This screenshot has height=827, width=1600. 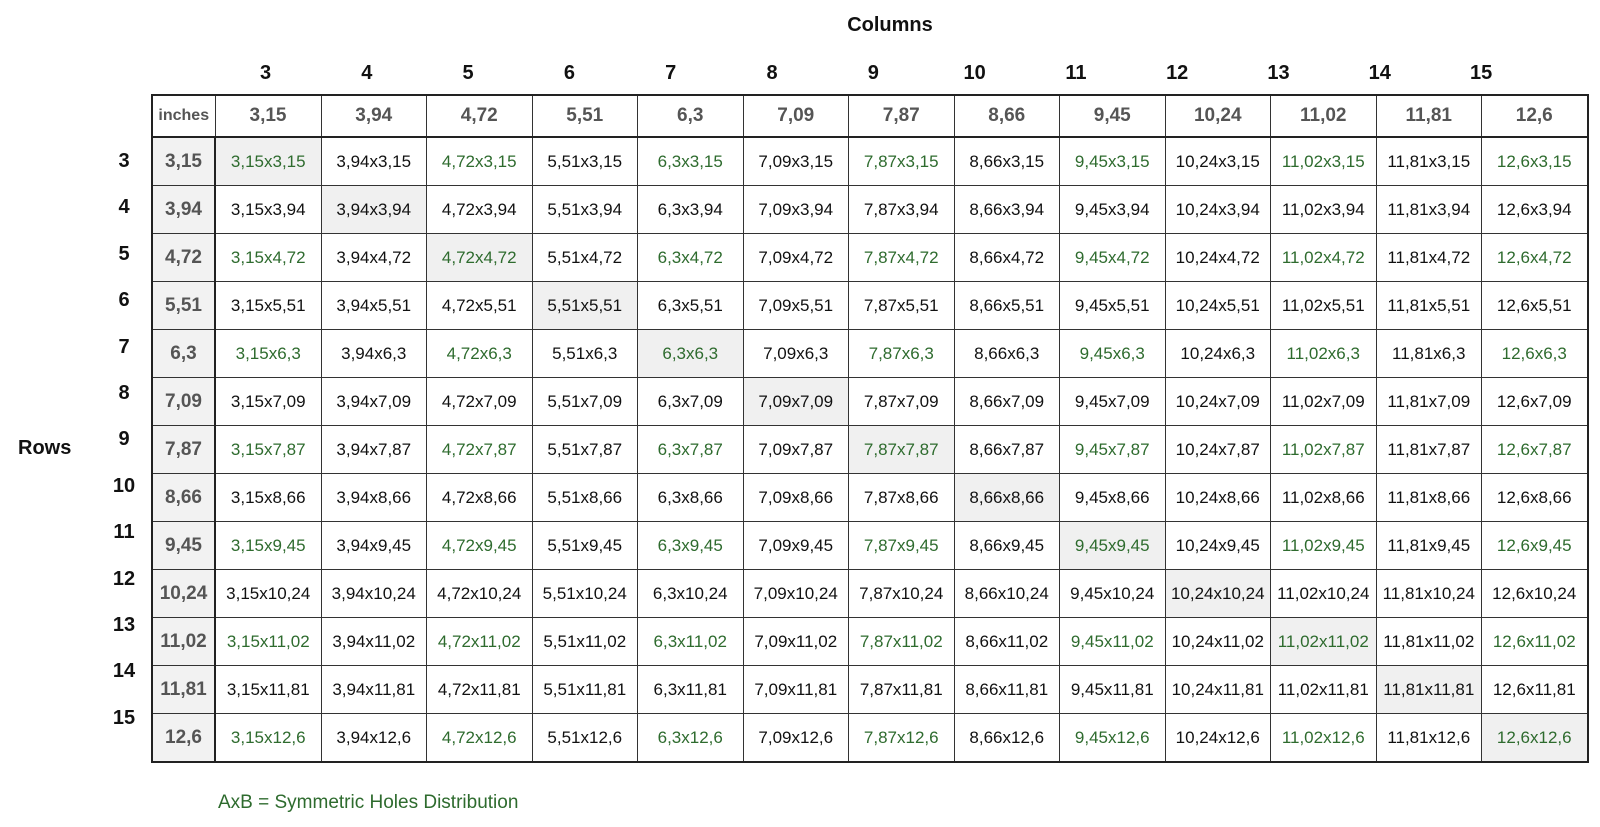 What do you see at coordinates (584, 738) in the screenshot?
I see `size-cell: 5,51x12,6` at bounding box center [584, 738].